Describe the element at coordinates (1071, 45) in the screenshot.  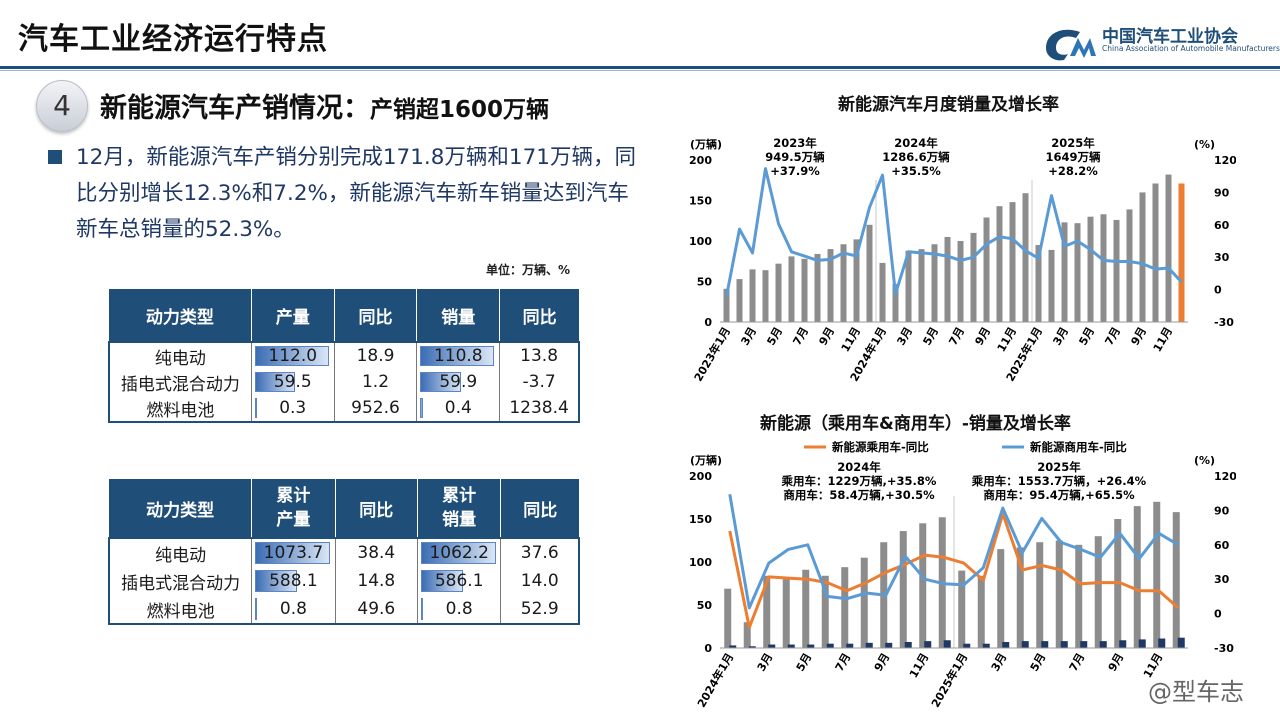
I see `logo-icon` at that location.